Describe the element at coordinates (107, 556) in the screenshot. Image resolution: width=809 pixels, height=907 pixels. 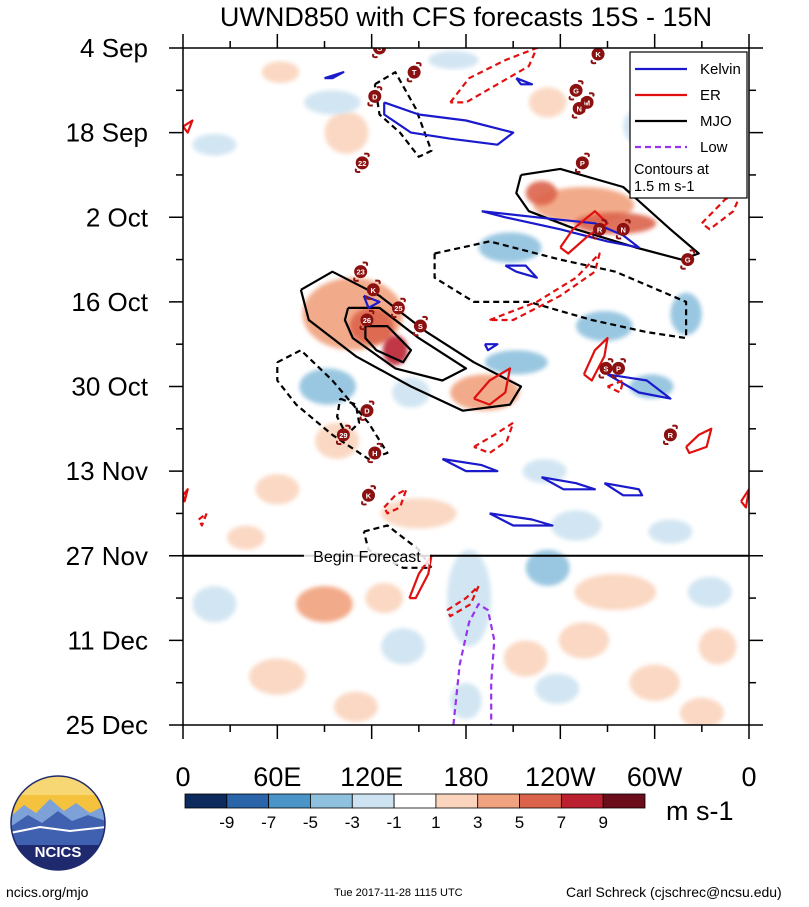
I see `y-tick-label: 27 Nov` at that location.